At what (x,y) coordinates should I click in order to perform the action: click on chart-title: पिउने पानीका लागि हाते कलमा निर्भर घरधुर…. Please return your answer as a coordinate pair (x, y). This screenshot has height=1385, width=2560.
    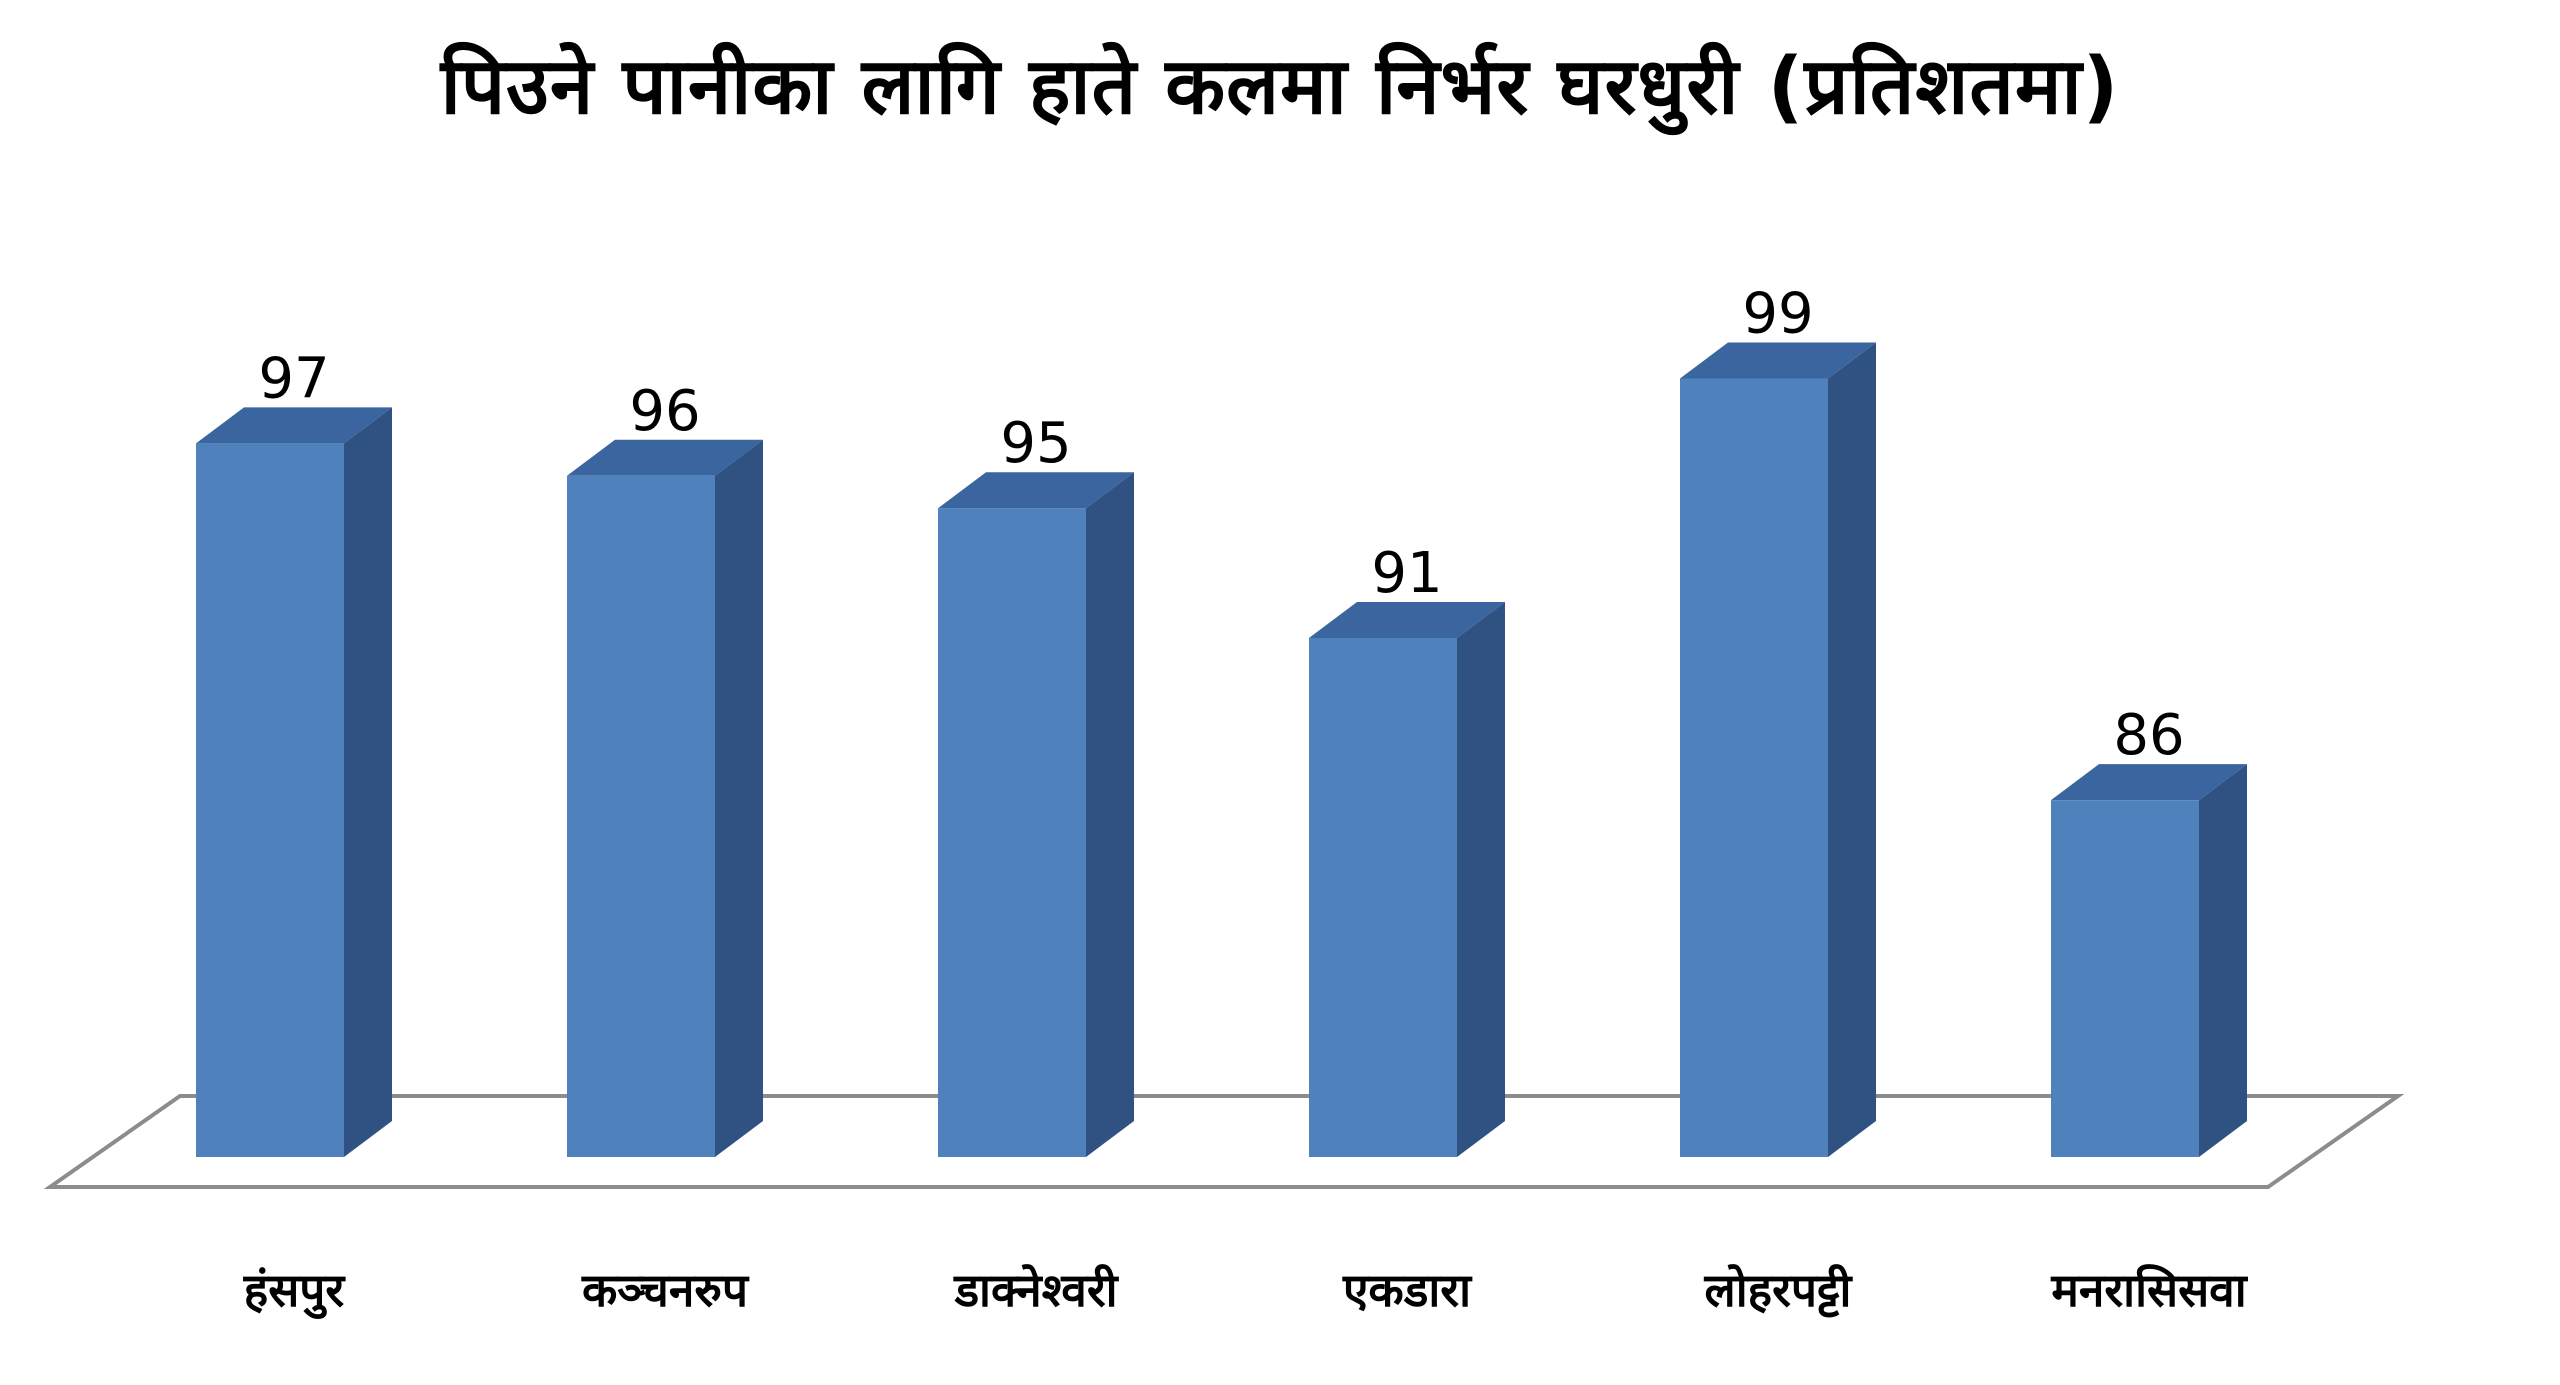
    Looking at the image, I should click on (1280, 87).